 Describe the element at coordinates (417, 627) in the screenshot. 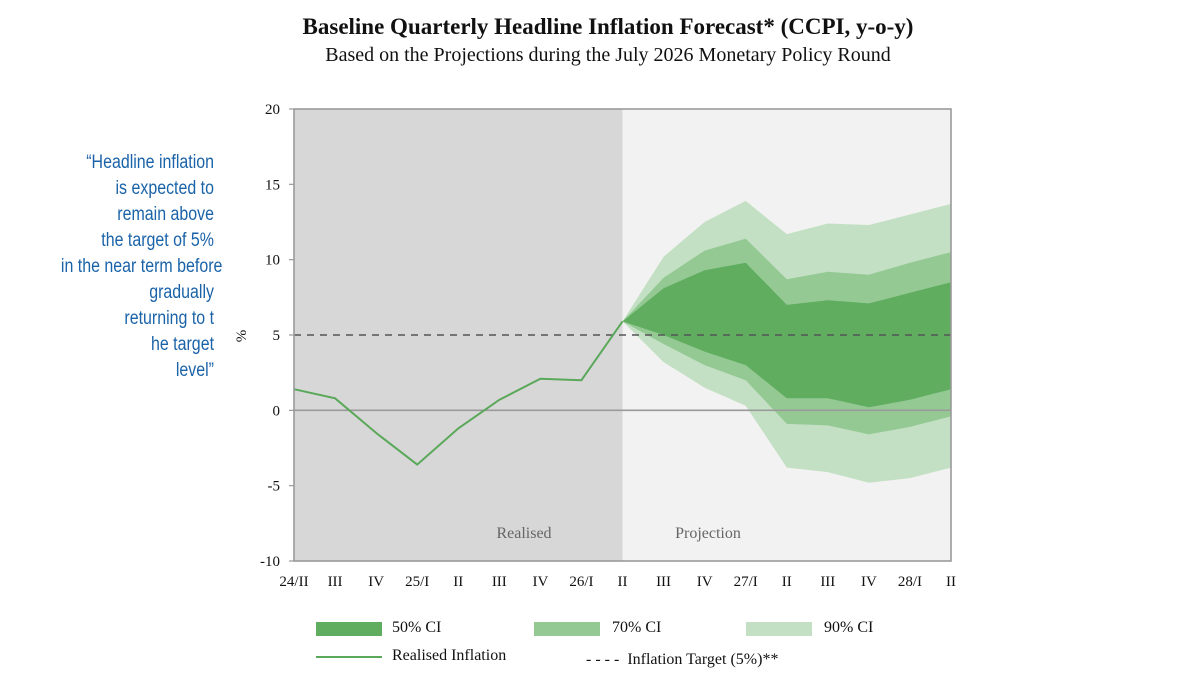

I see `legend-label-50ci: 50% CI` at that location.